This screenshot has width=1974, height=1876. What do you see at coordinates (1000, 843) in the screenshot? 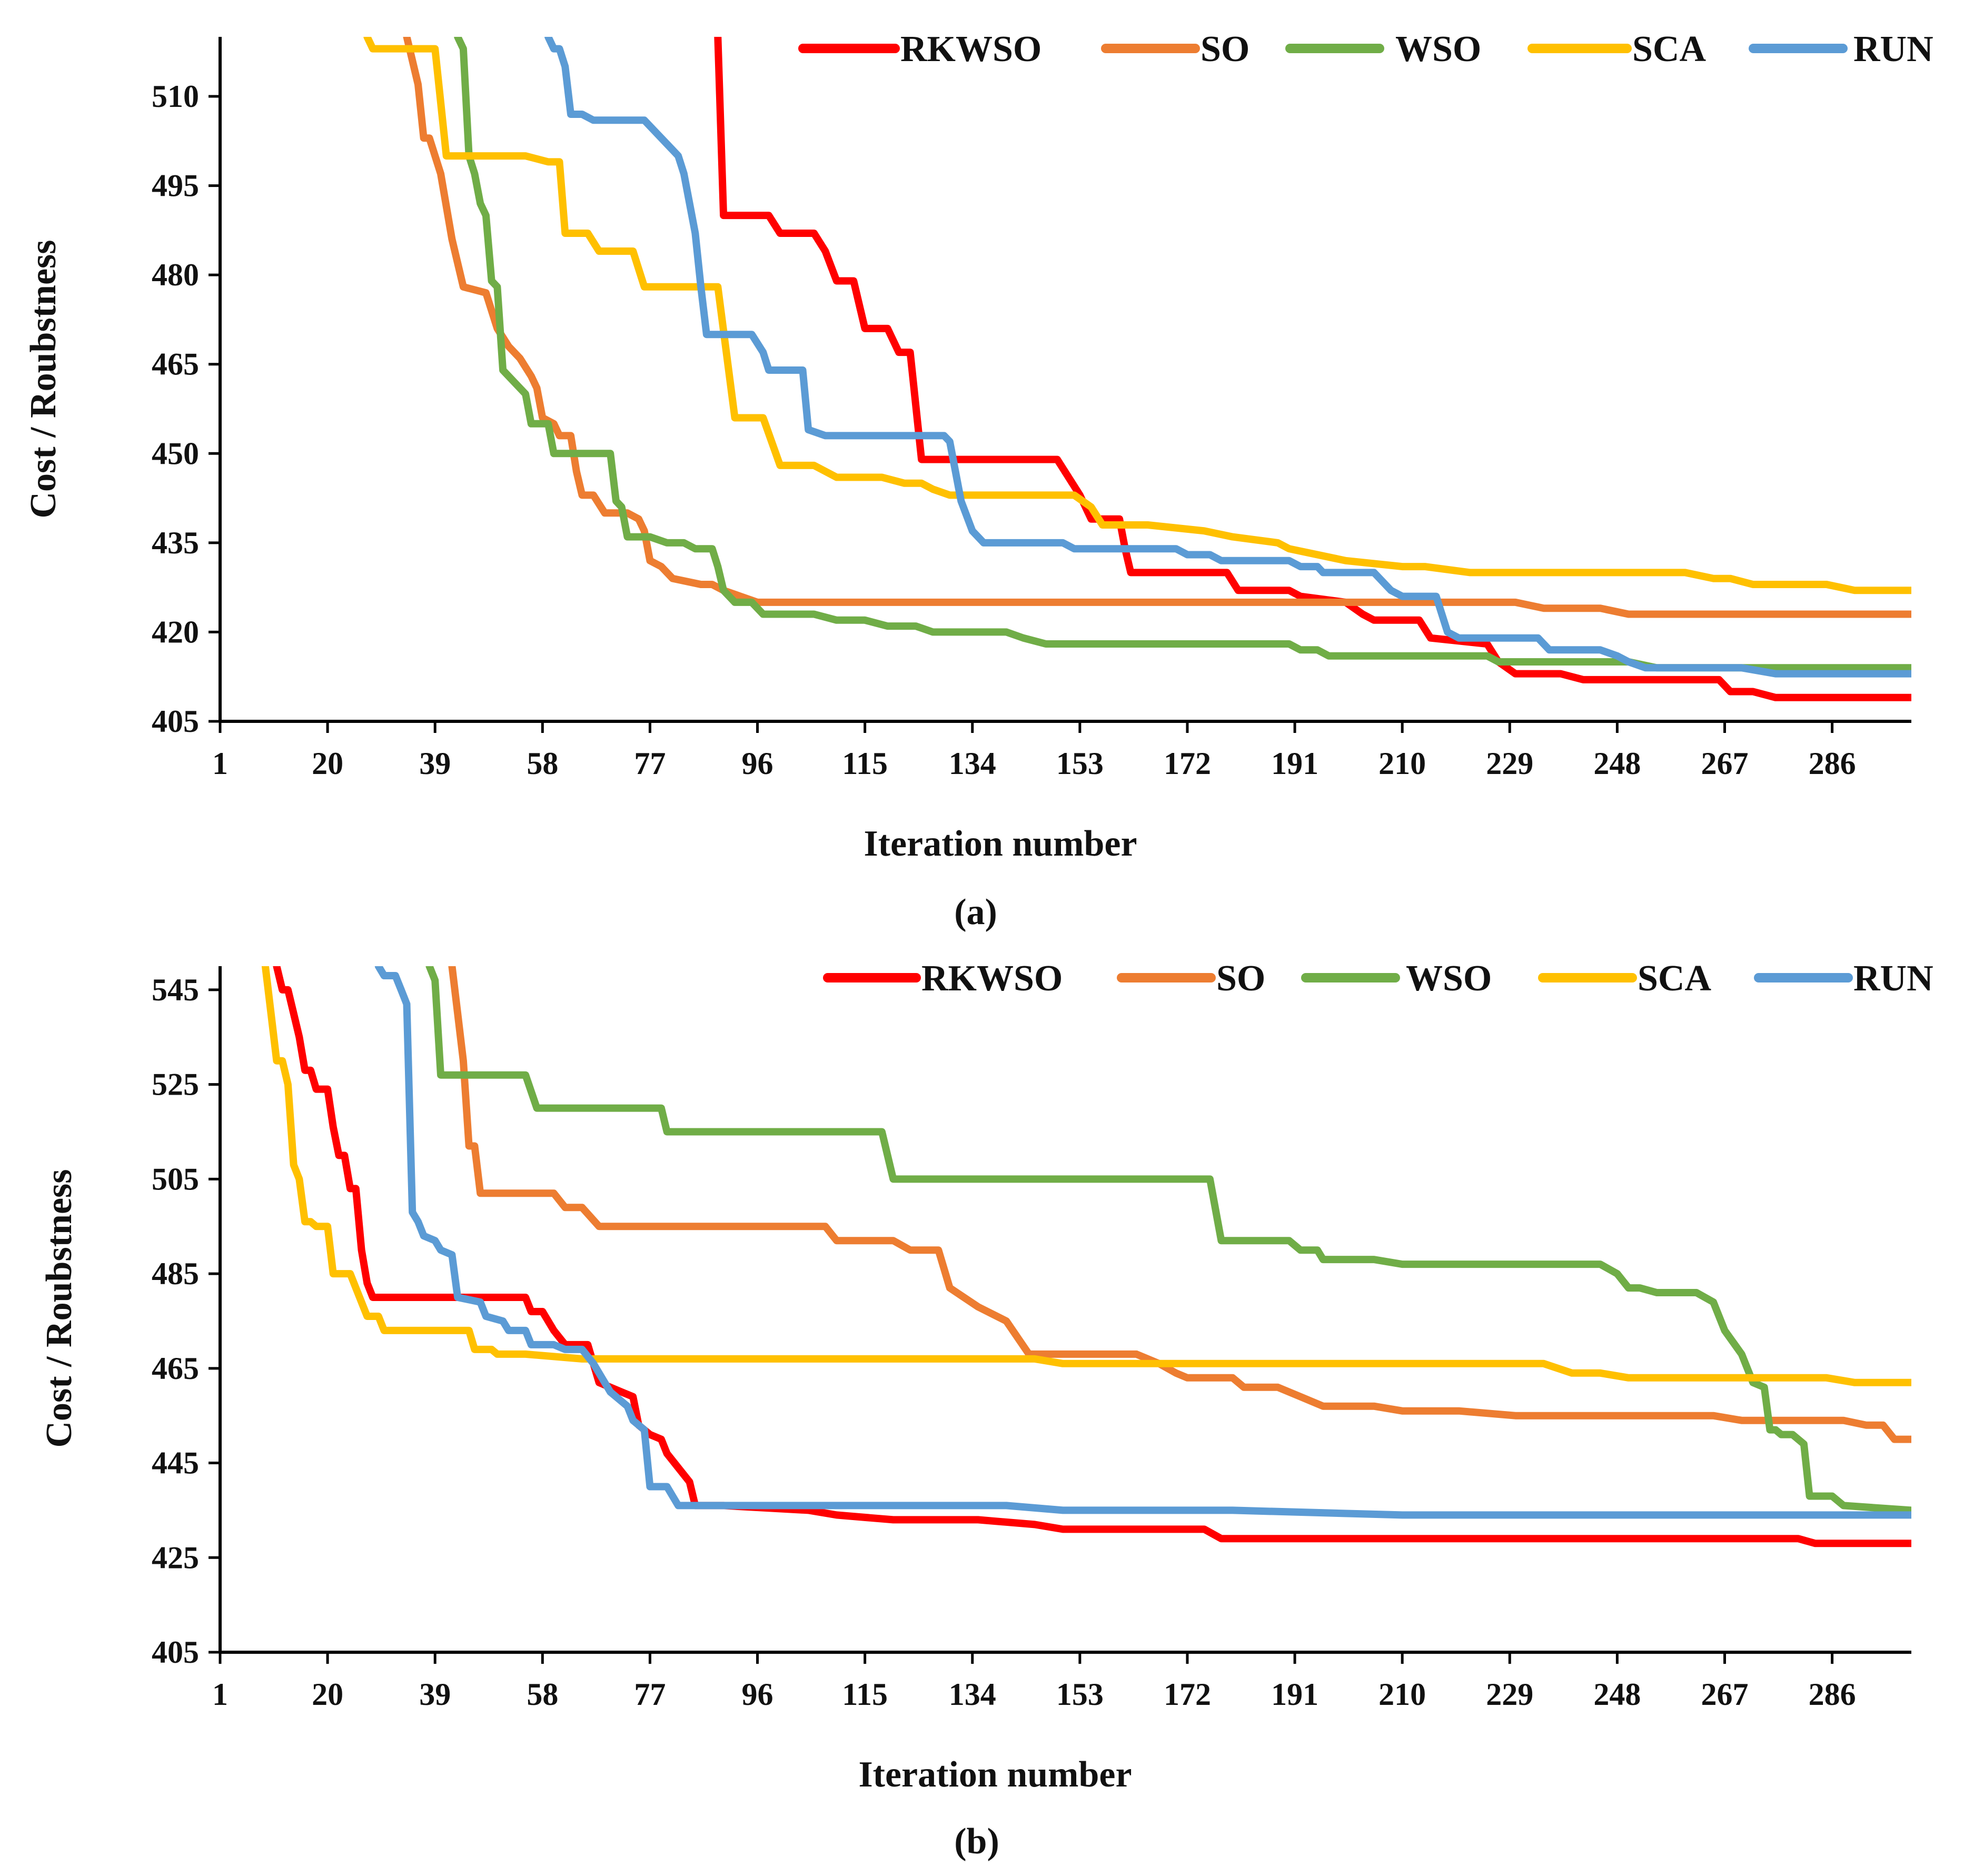
I see `chart-a-xlabel: Iteration number` at bounding box center [1000, 843].